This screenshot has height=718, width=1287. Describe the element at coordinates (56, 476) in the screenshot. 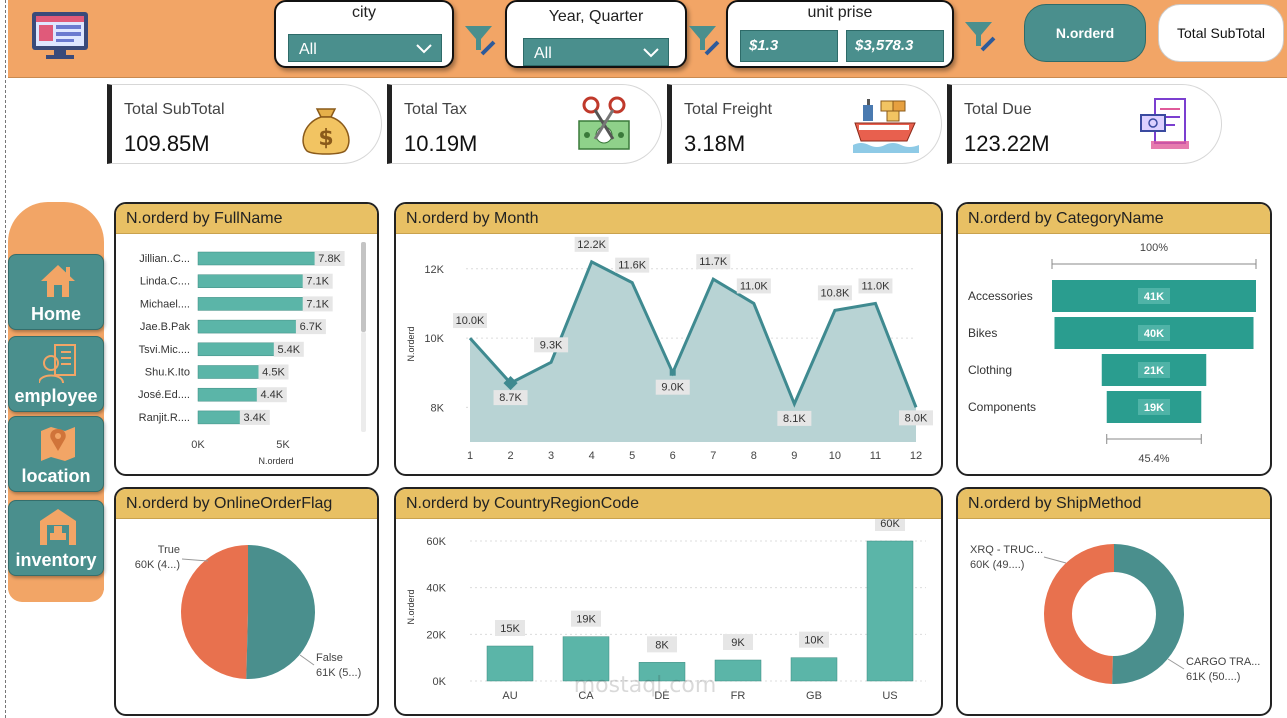

I see `nav-location-label: location` at that location.